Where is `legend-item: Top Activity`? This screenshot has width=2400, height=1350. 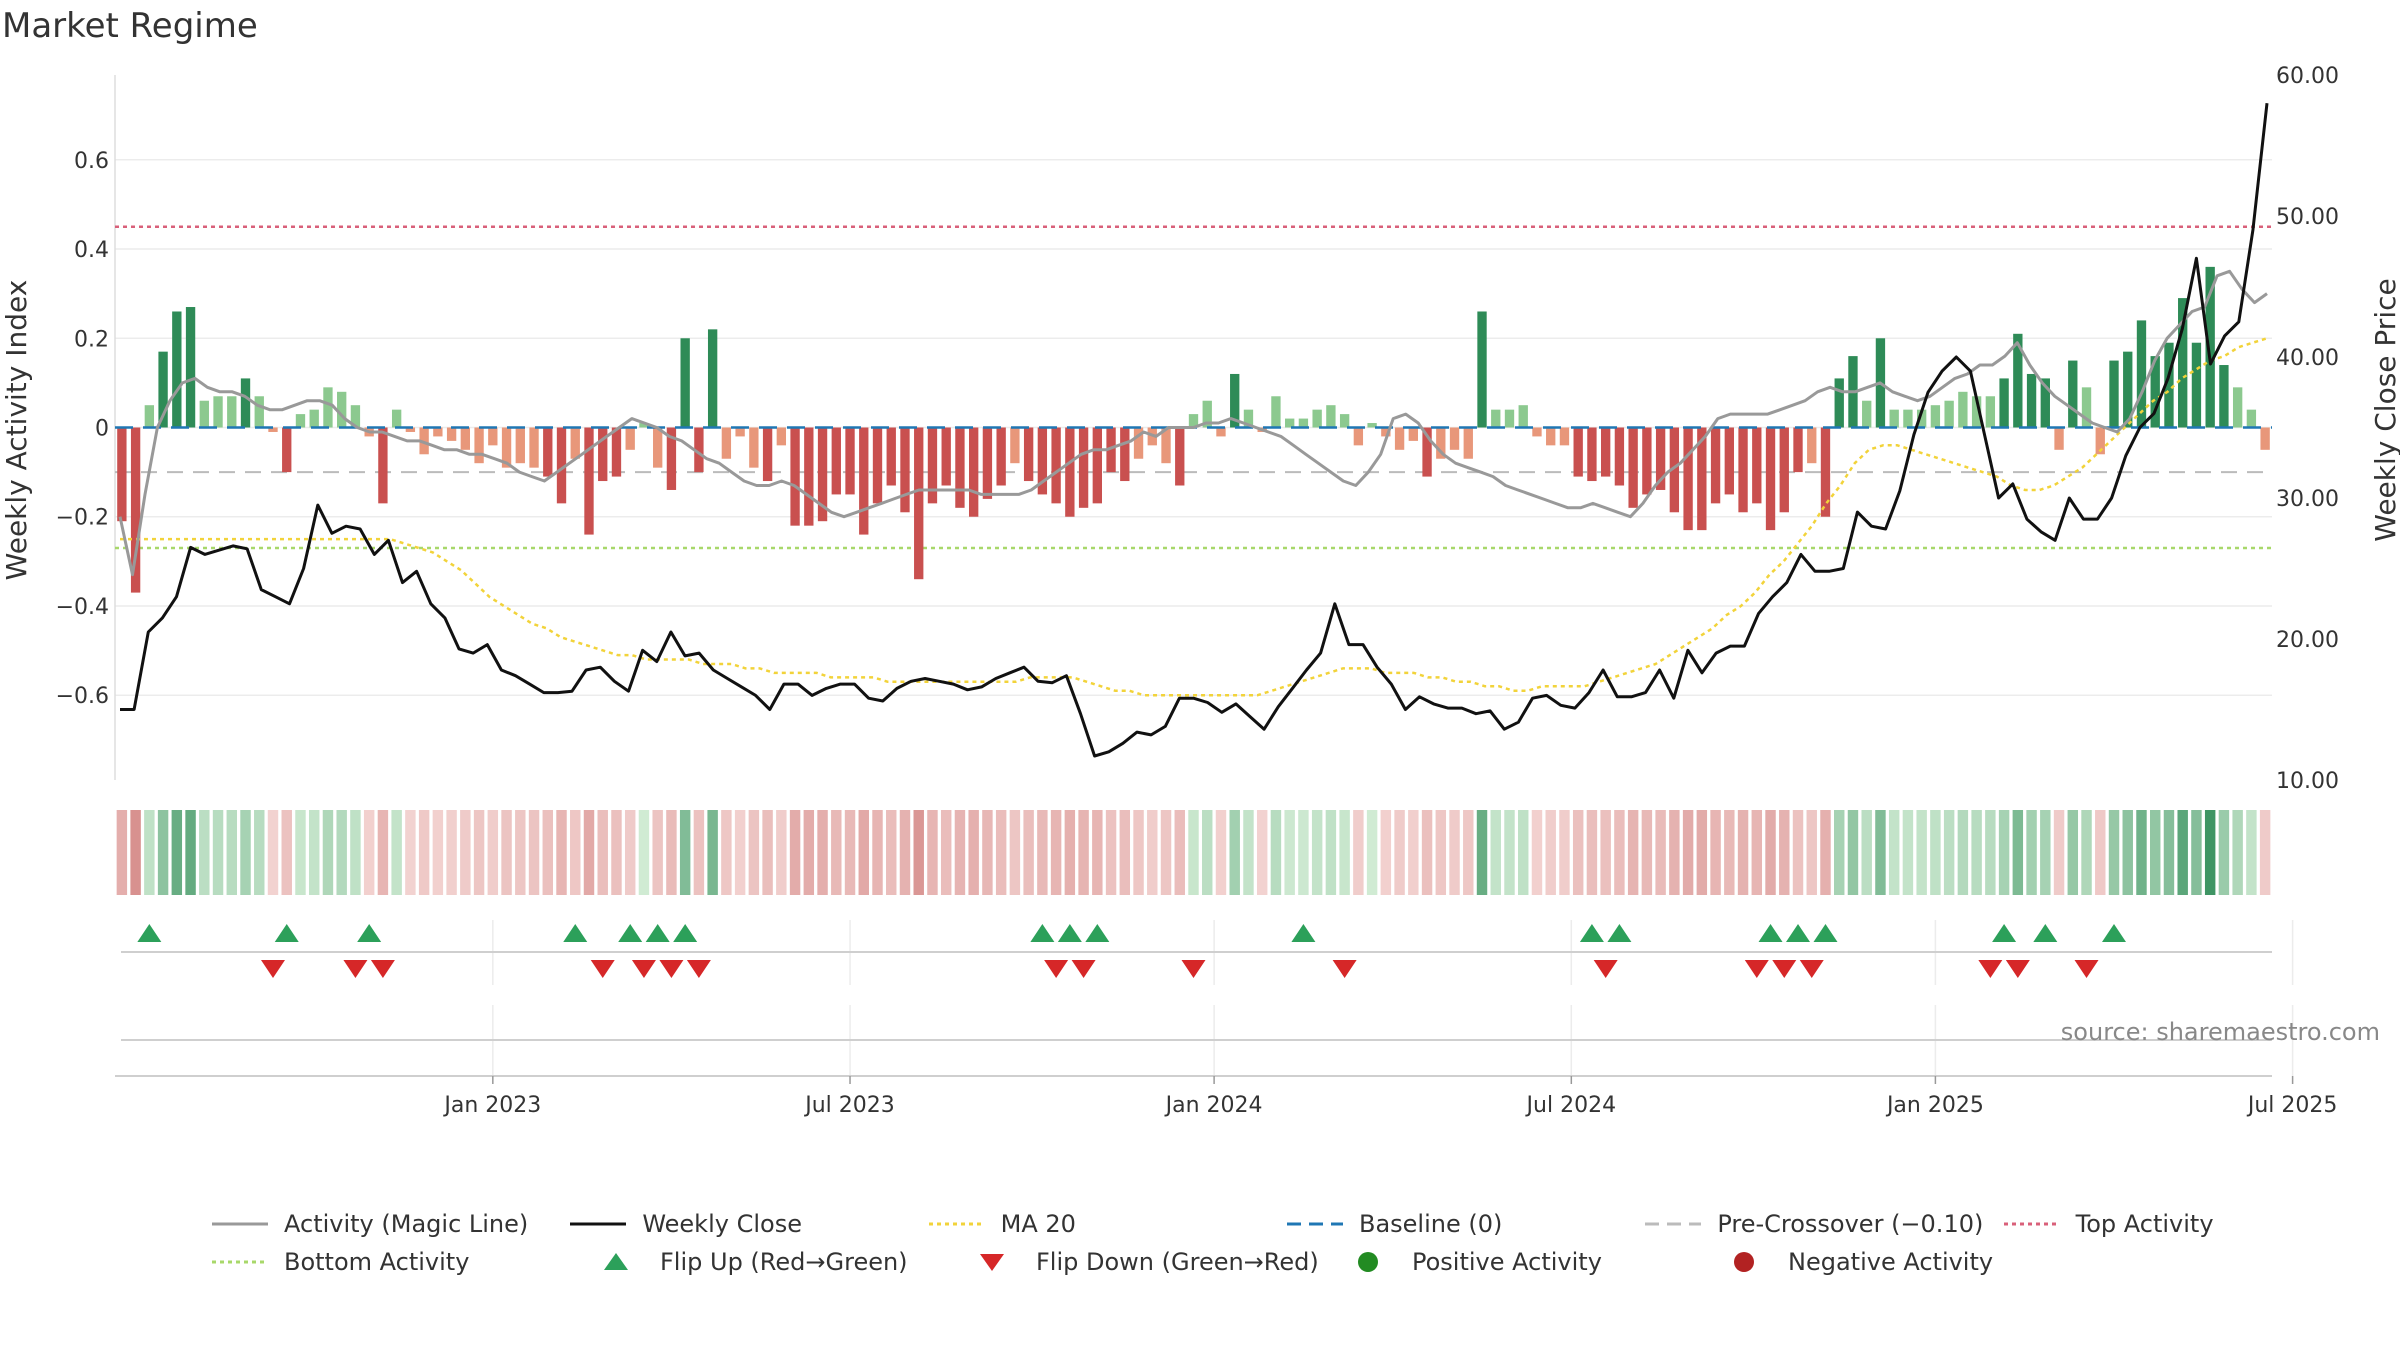 legend-item: Top Activity is located at coordinates (2181, 1224).